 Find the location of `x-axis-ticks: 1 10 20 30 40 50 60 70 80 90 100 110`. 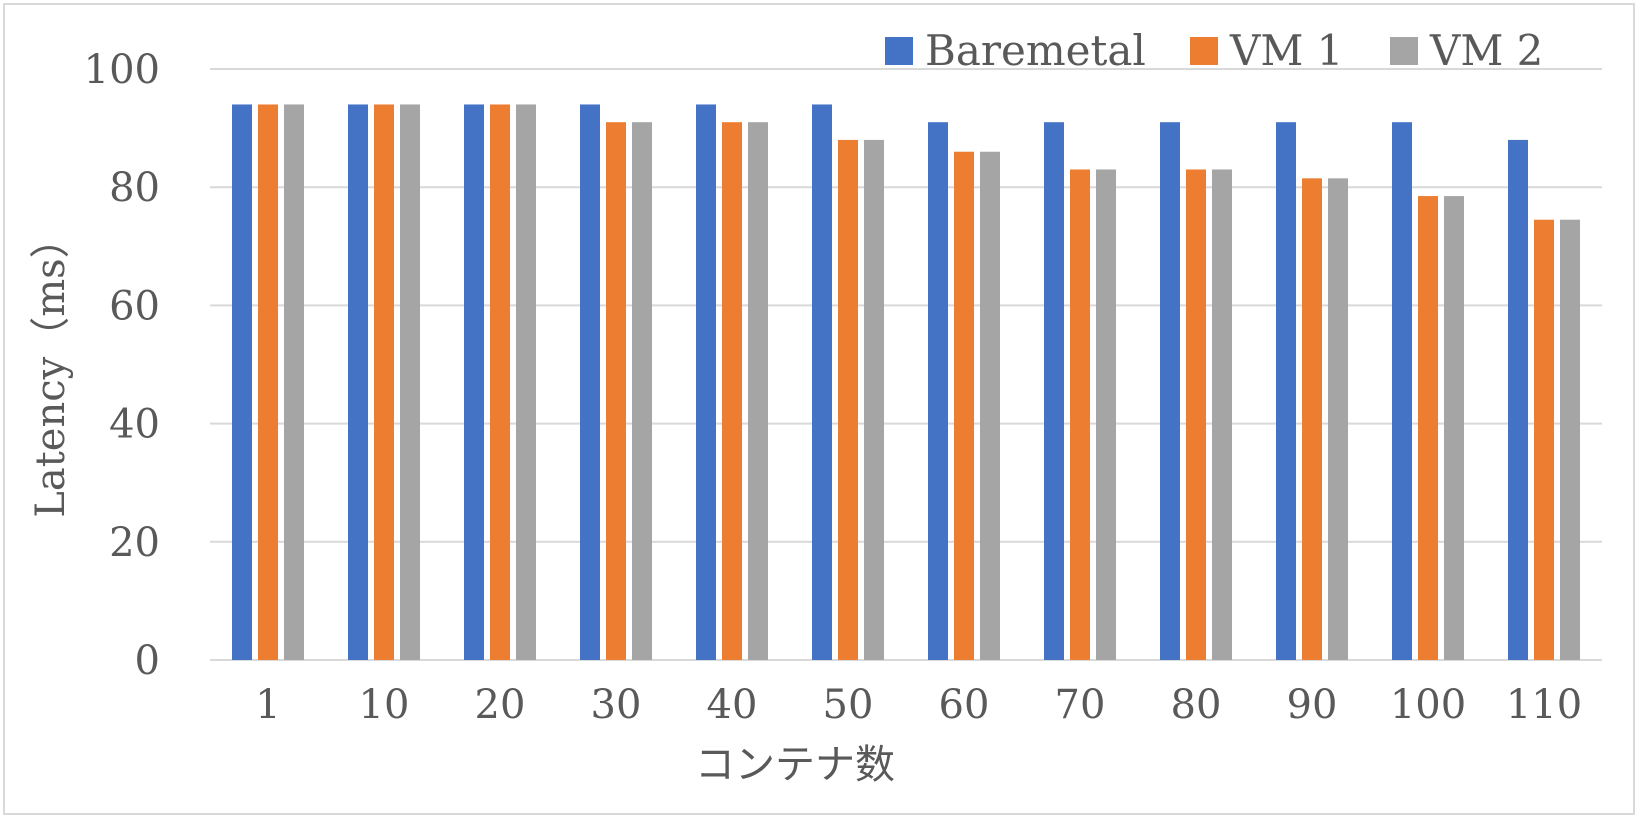

x-axis-ticks: 1 10 20 30 40 50 60 70 80 90 100 110 is located at coordinates (918, 705).